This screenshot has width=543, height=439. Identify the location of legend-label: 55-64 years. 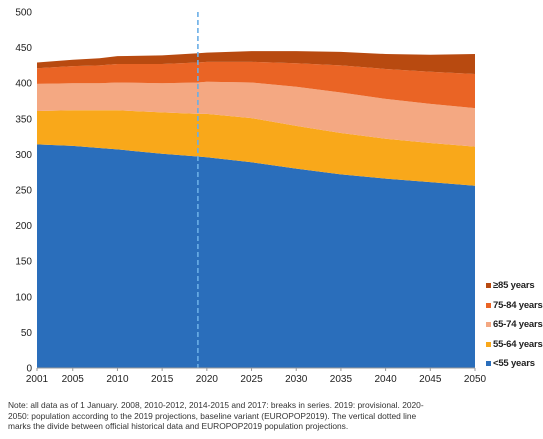
(518, 344).